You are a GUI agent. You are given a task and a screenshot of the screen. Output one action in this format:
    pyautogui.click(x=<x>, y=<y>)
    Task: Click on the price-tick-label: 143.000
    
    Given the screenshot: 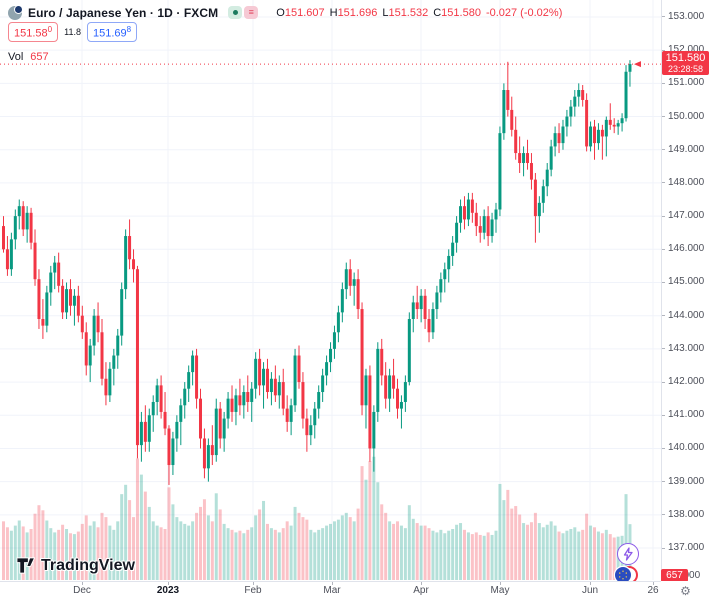 What is the action you would take?
    pyautogui.click(x=686, y=348)
    